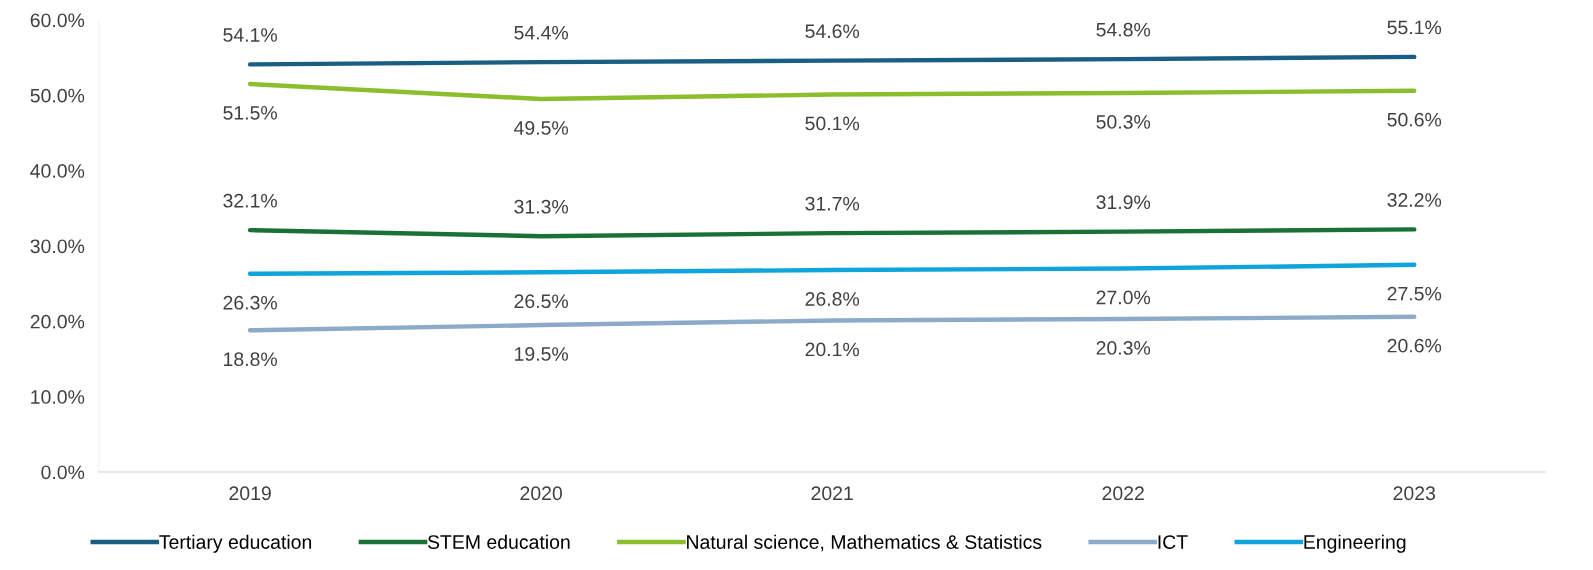 This screenshot has width=1593, height=570. I want to click on x-tick-label: 2021, so click(832, 493).